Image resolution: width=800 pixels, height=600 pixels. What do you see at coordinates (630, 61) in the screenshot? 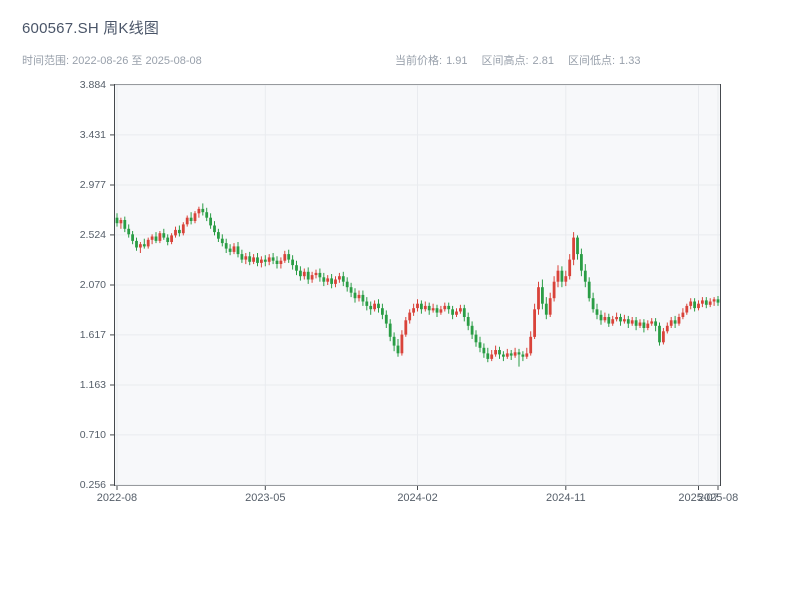
I see `stat-value: 1.33` at bounding box center [630, 61].